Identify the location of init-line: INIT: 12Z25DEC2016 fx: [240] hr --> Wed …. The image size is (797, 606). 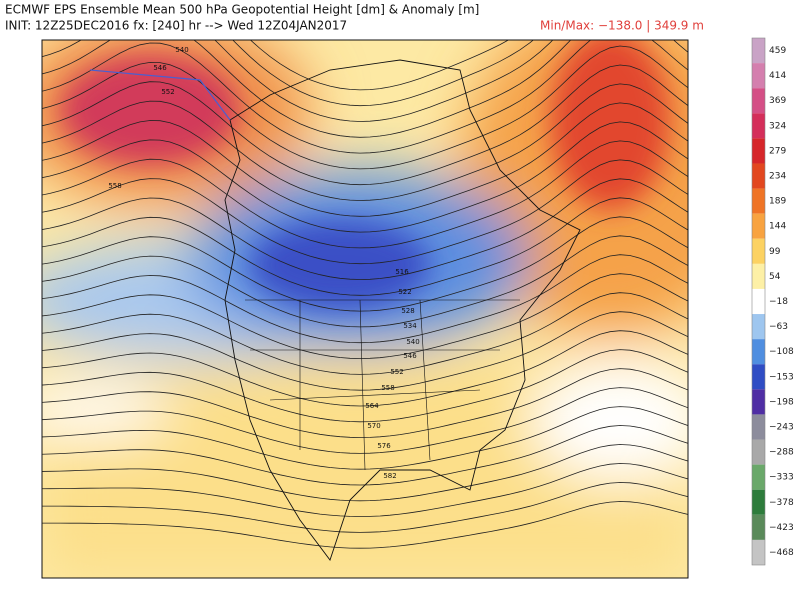
(176, 26).